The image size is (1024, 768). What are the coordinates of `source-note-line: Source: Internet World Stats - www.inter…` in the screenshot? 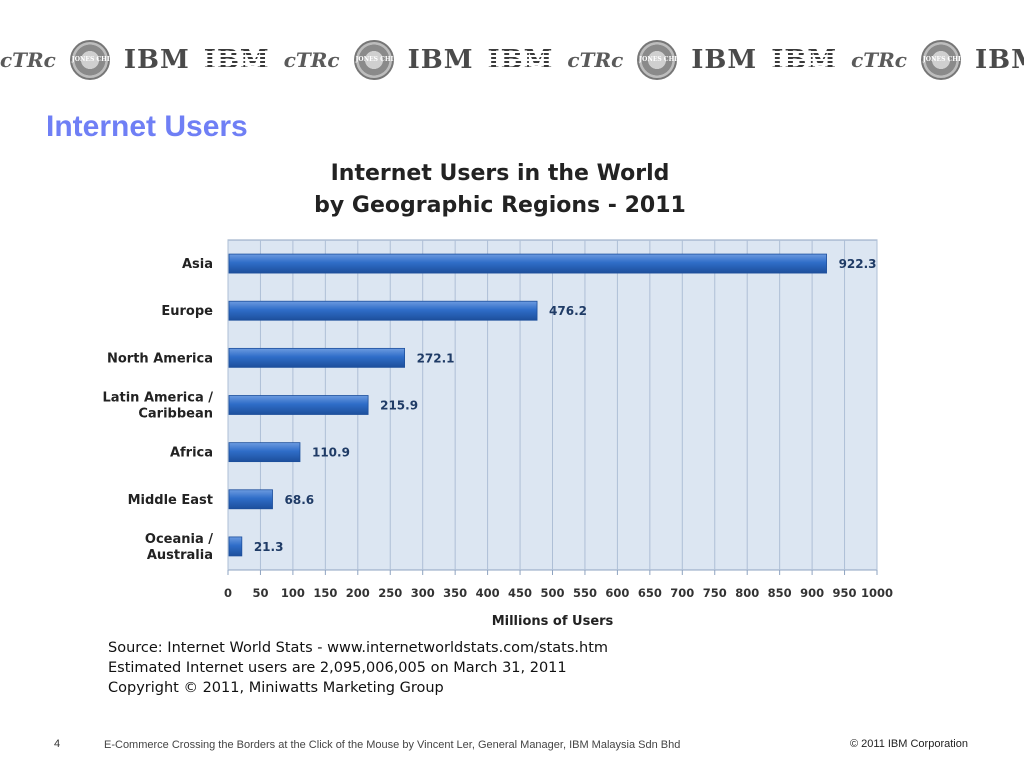 It's located at (358, 648).